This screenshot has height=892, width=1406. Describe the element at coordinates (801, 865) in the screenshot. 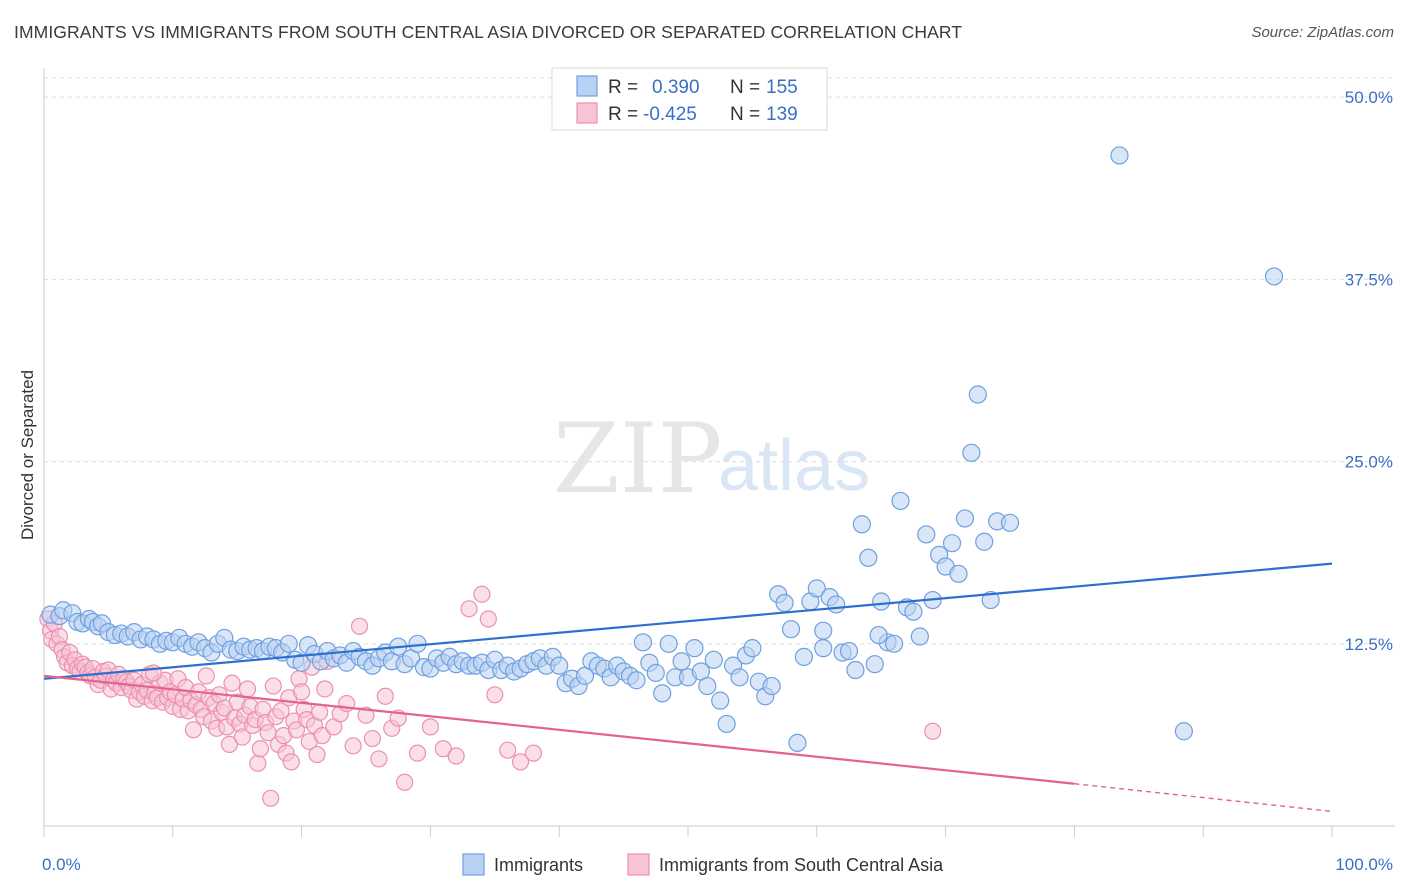

I see `bottom-legend-label-south-central-asia: Immigrants from South Central Asia` at that location.